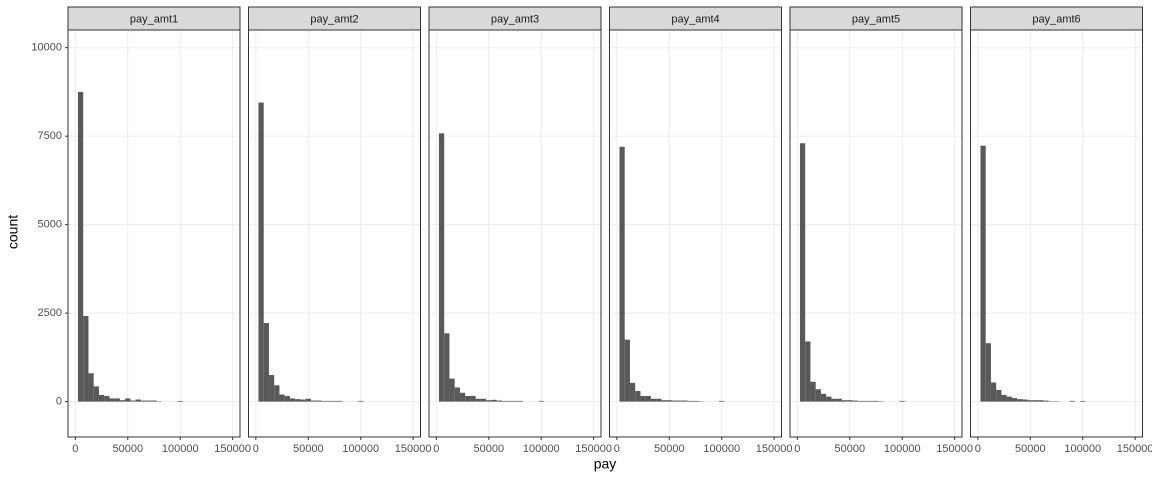 The width and height of the screenshot is (1152, 480). What do you see at coordinates (50, 136) in the screenshot?
I see `y-tick-label: 7500` at bounding box center [50, 136].